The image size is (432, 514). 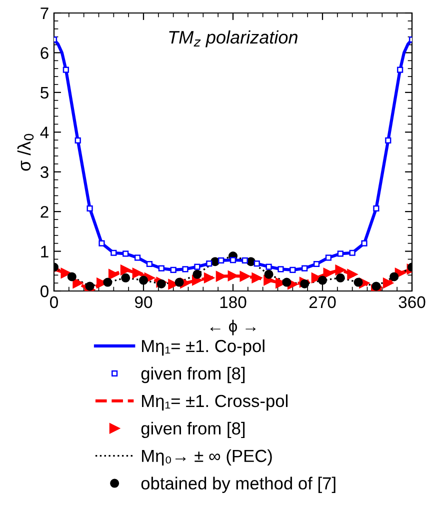 I want to click on legend-label: obtained by method of [7], so click(x=238, y=484).